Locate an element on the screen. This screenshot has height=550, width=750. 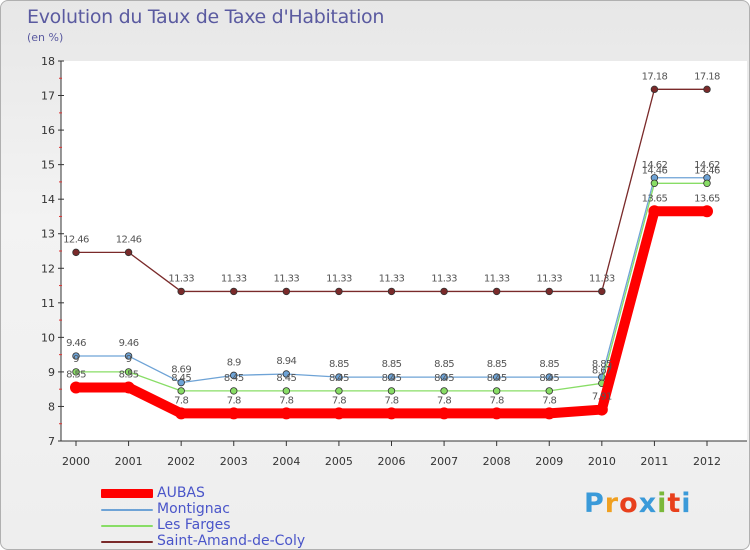
x-tick-label: 2002 is located at coordinates (181, 461).